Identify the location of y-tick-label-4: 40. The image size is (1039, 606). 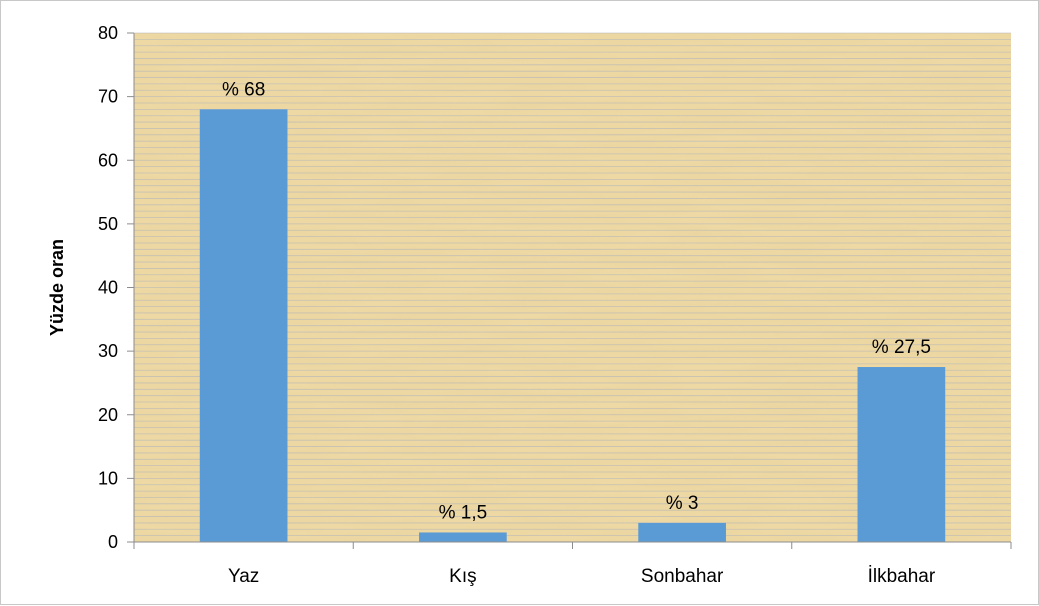
(108, 288).